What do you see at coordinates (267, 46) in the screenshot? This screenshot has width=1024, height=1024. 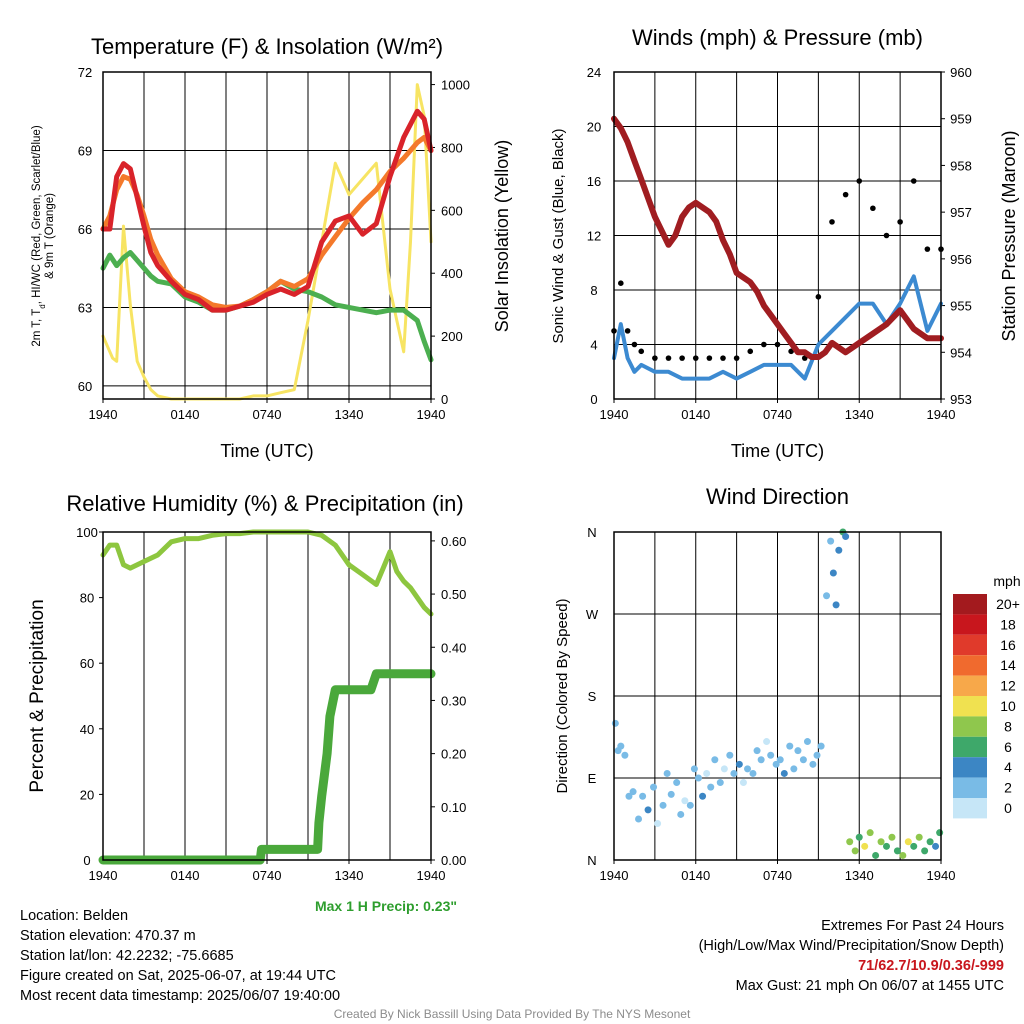 I see `chart-title: Temperature (F) & Insolation (W/m²)` at bounding box center [267, 46].